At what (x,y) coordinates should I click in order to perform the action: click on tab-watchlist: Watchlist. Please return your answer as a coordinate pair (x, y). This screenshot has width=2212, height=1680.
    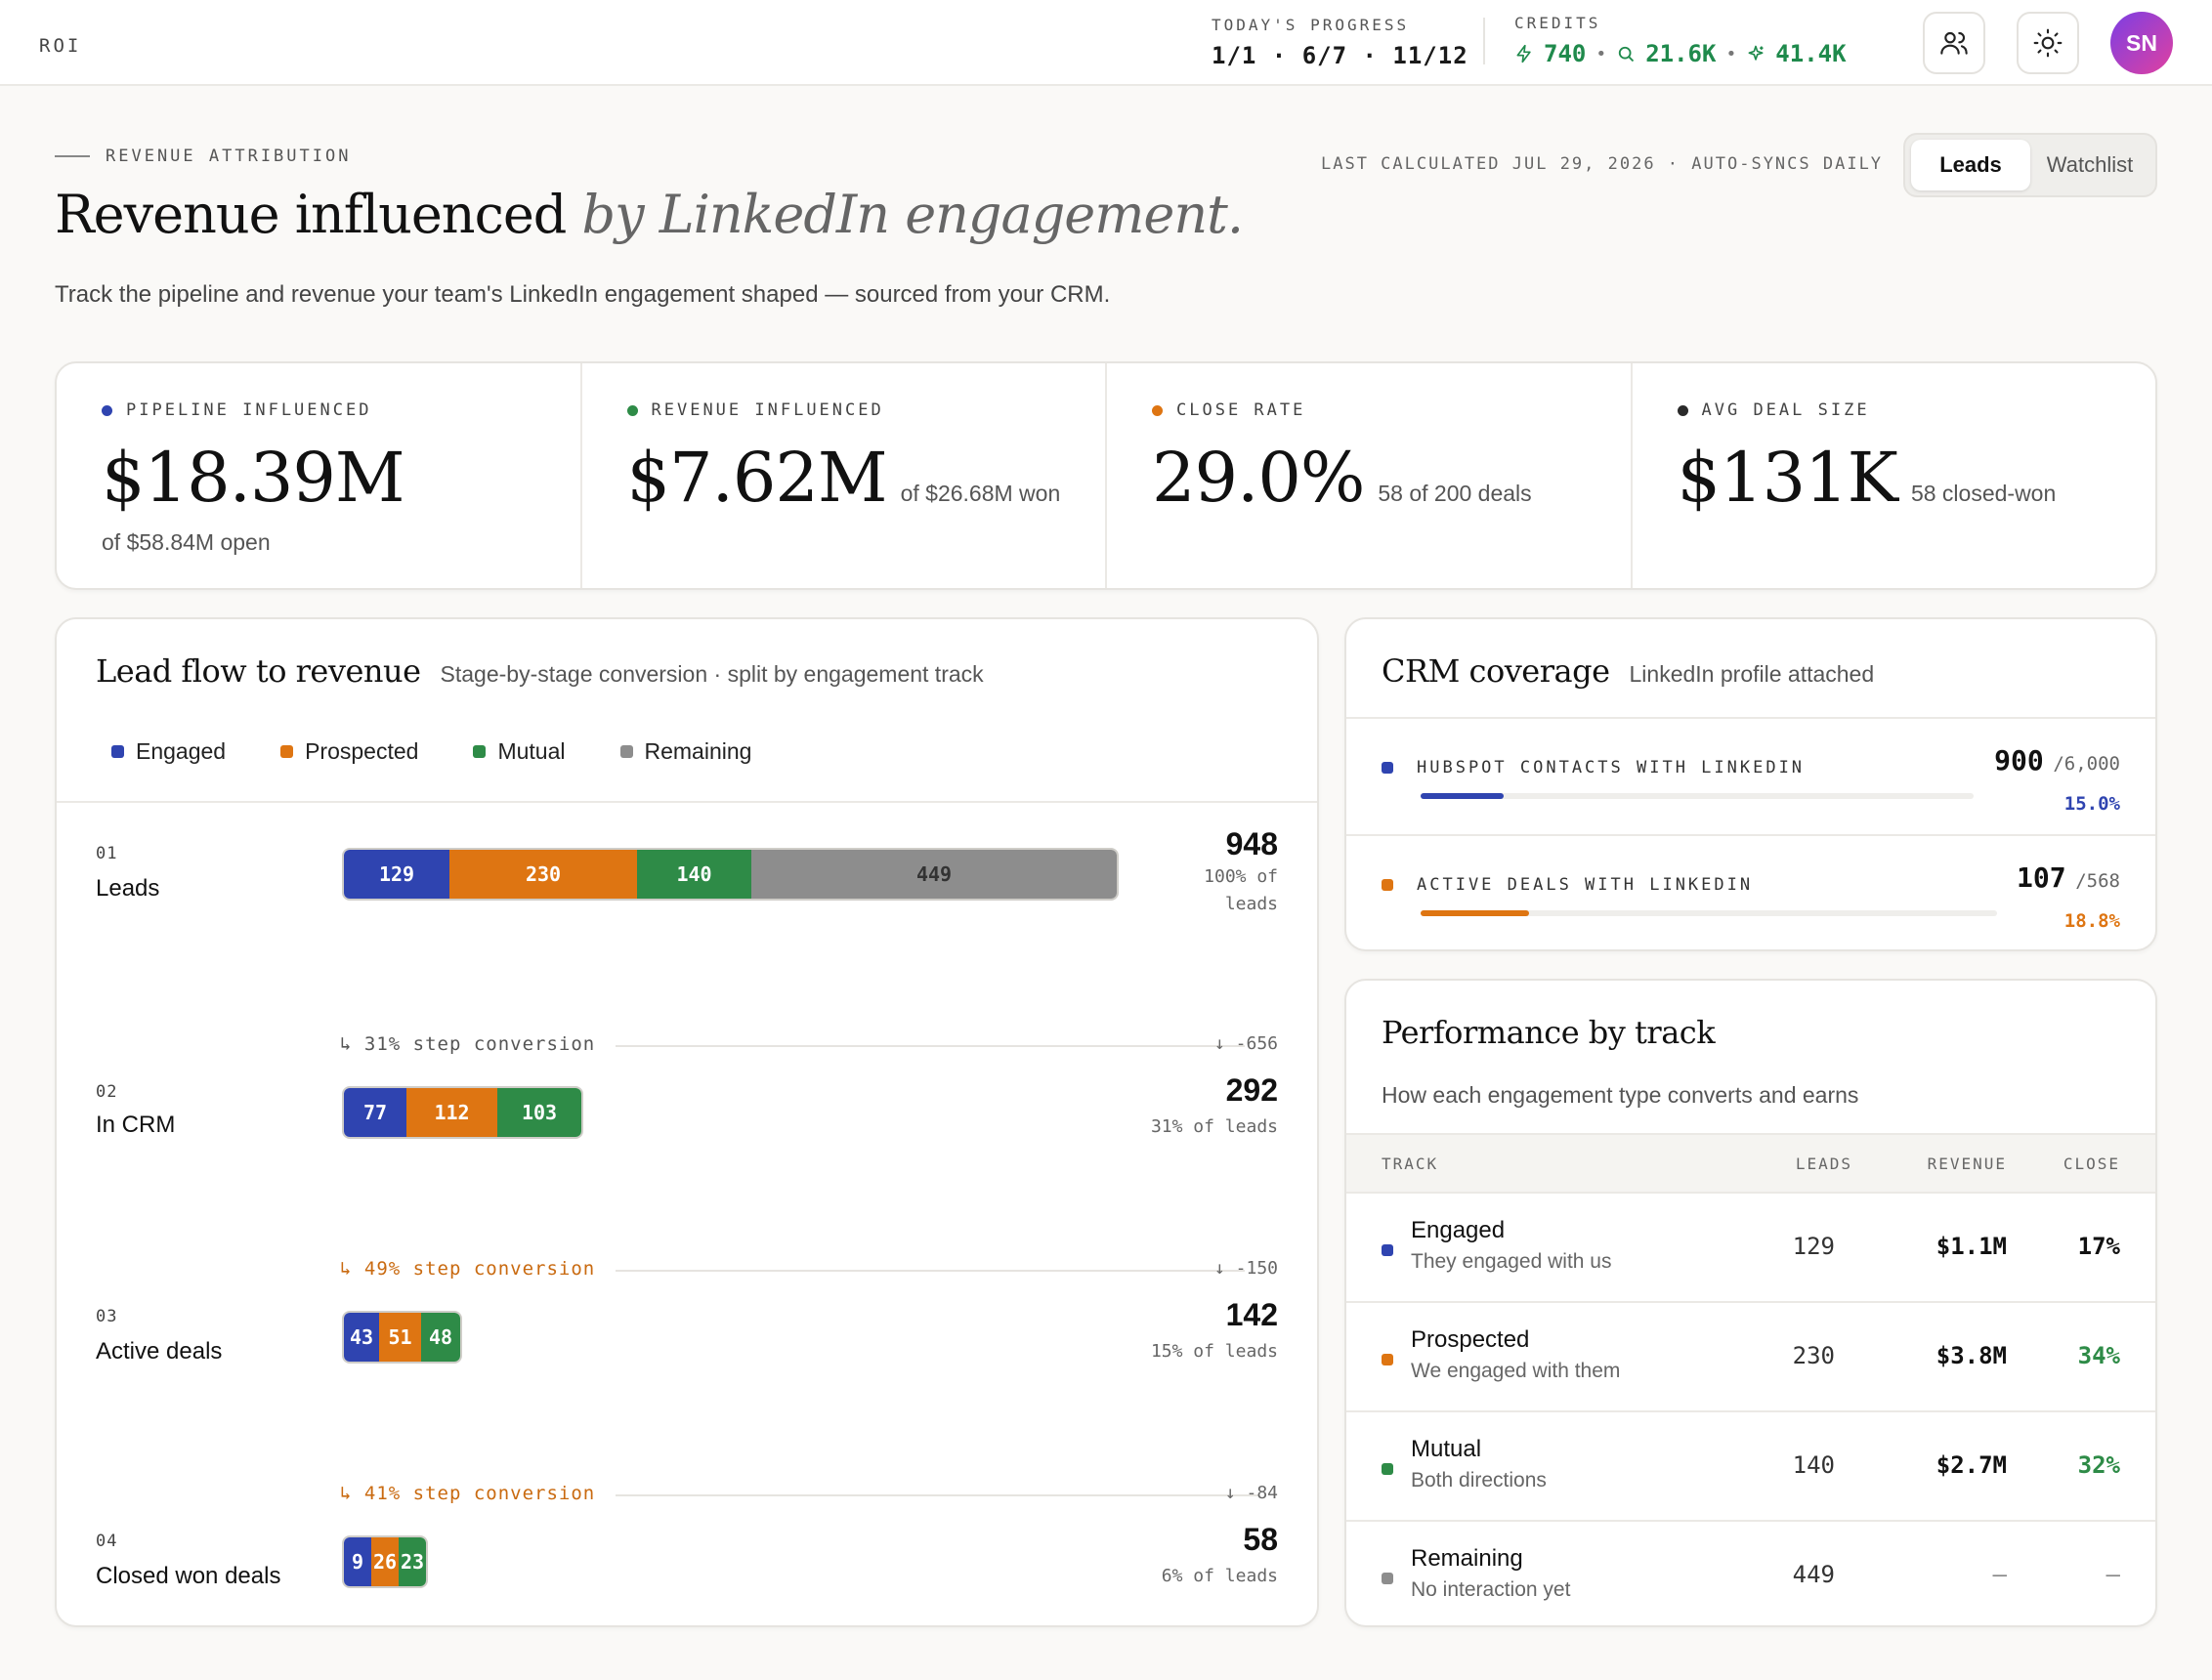
    Looking at the image, I should click on (2090, 164).